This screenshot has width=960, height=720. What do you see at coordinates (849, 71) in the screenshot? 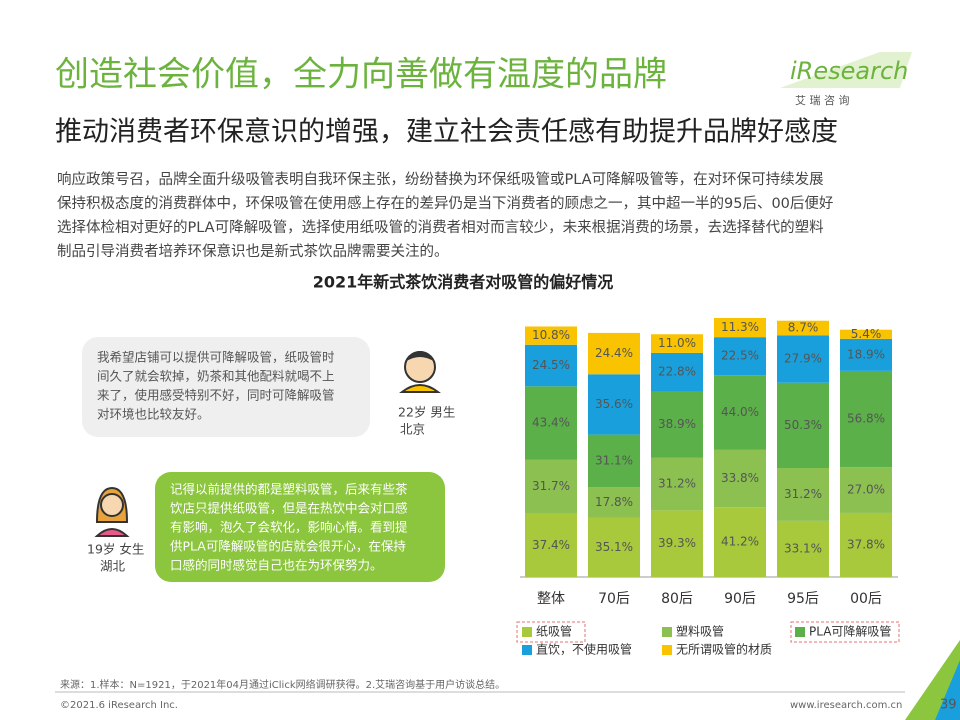
I see `logo: iResearch` at bounding box center [849, 71].